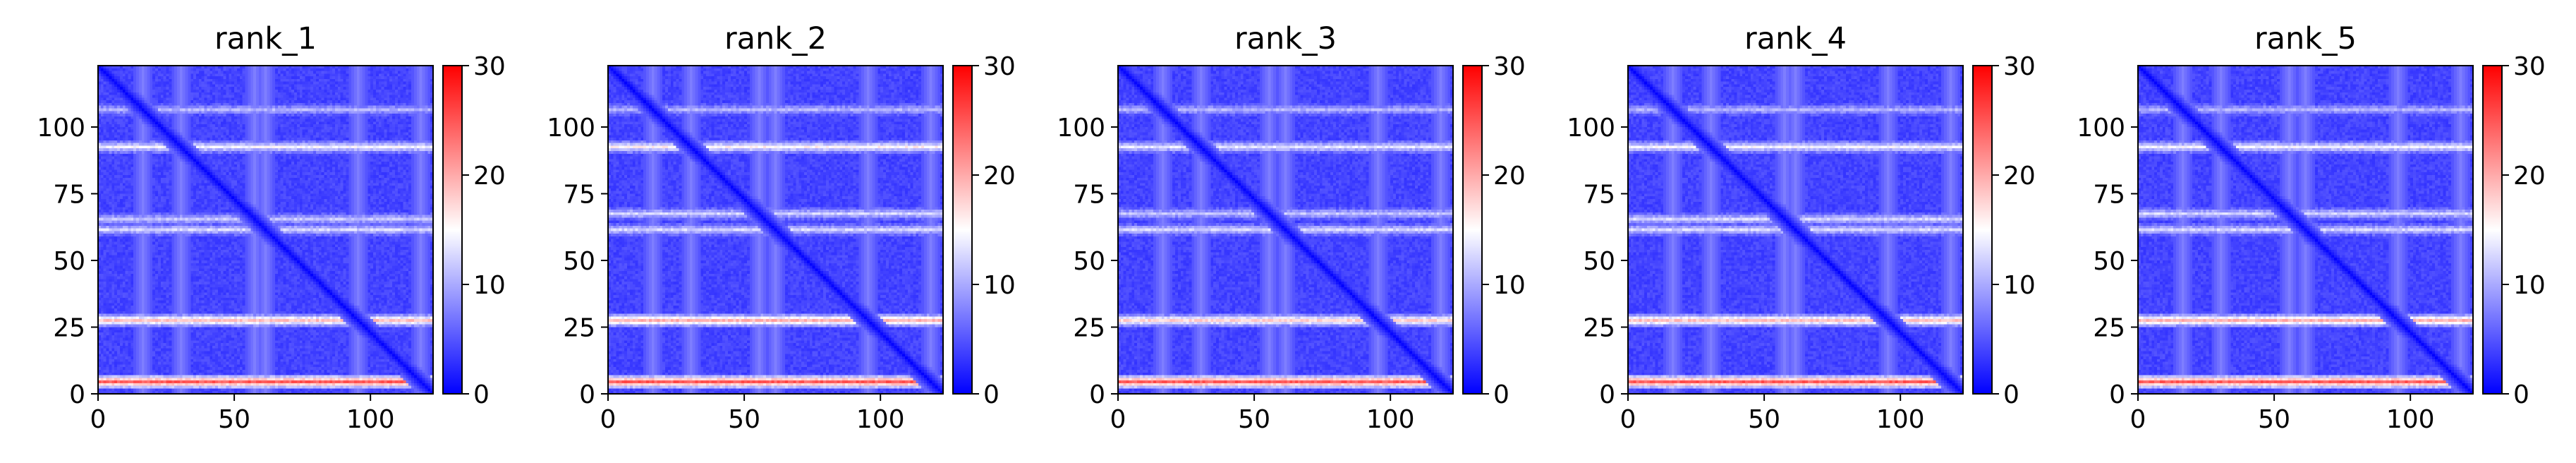 Image resolution: width=2576 pixels, height=463 pixels. I want to click on panel-title: rank_4, so click(1795, 38).